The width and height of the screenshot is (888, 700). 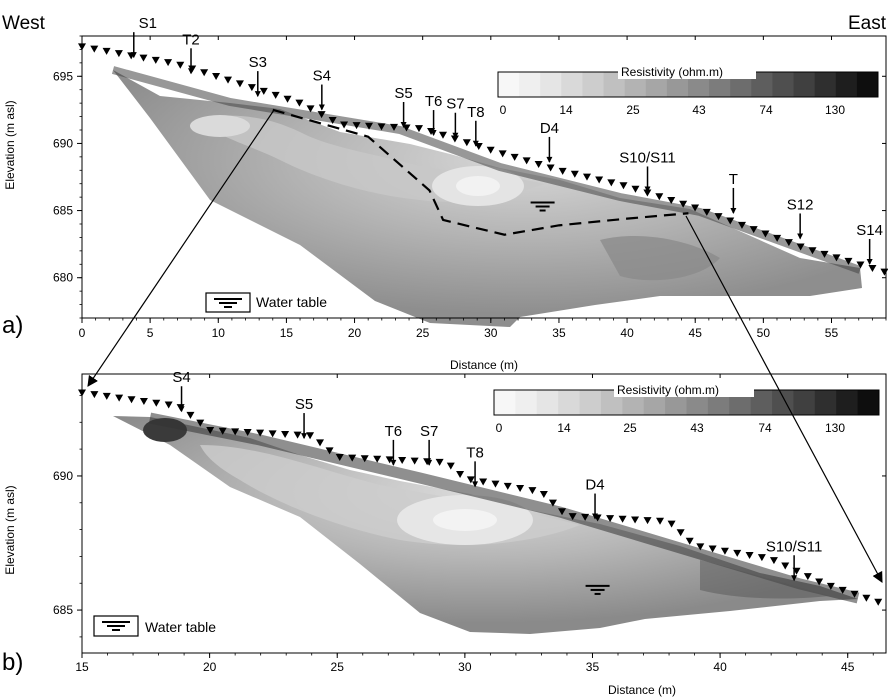 I want to click on b-xtick-label: 20, so click(x=210, y=667).